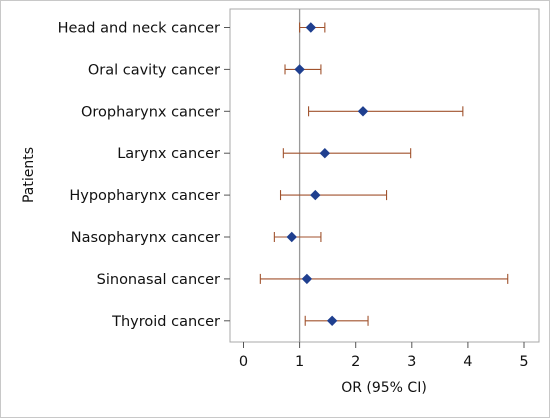 The height and width of the screenshot is (419, 550). What do you see at coordinates (150, 112) in the screenshot?
I see `category-label: Oropharynx cancer` at bounding box center [150, 112].